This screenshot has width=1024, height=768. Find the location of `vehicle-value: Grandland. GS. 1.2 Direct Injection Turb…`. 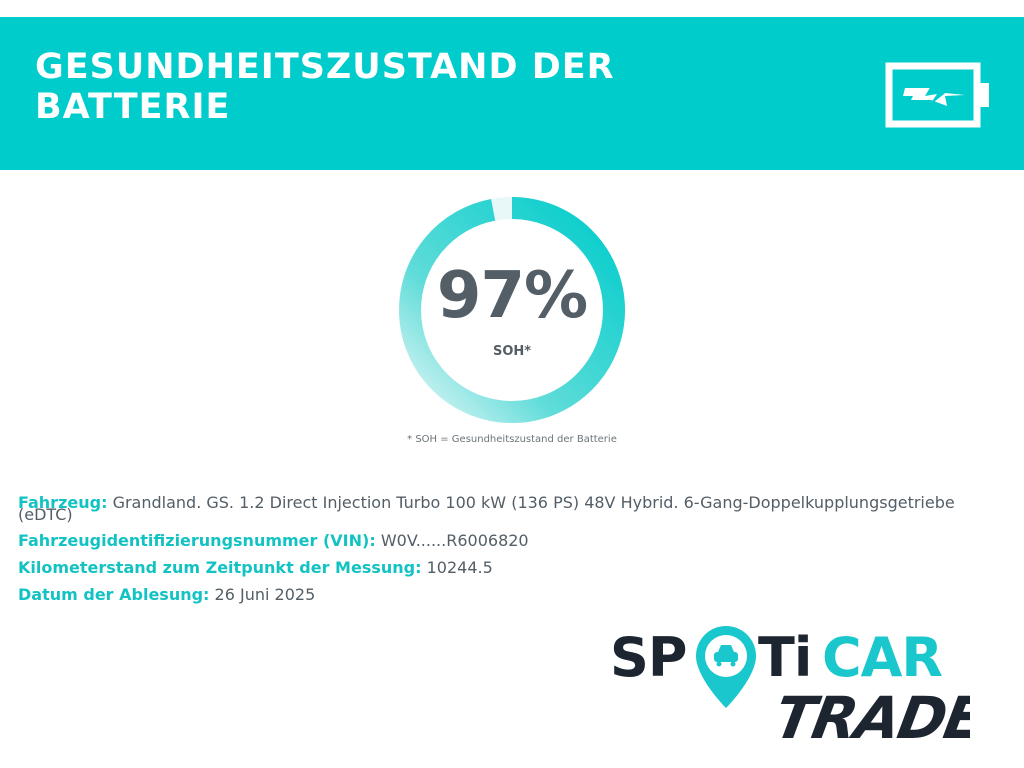

vehicle-value: Grandland. GS. 1.2 Direct Injection Turb… is located at coordinates (533, 502).